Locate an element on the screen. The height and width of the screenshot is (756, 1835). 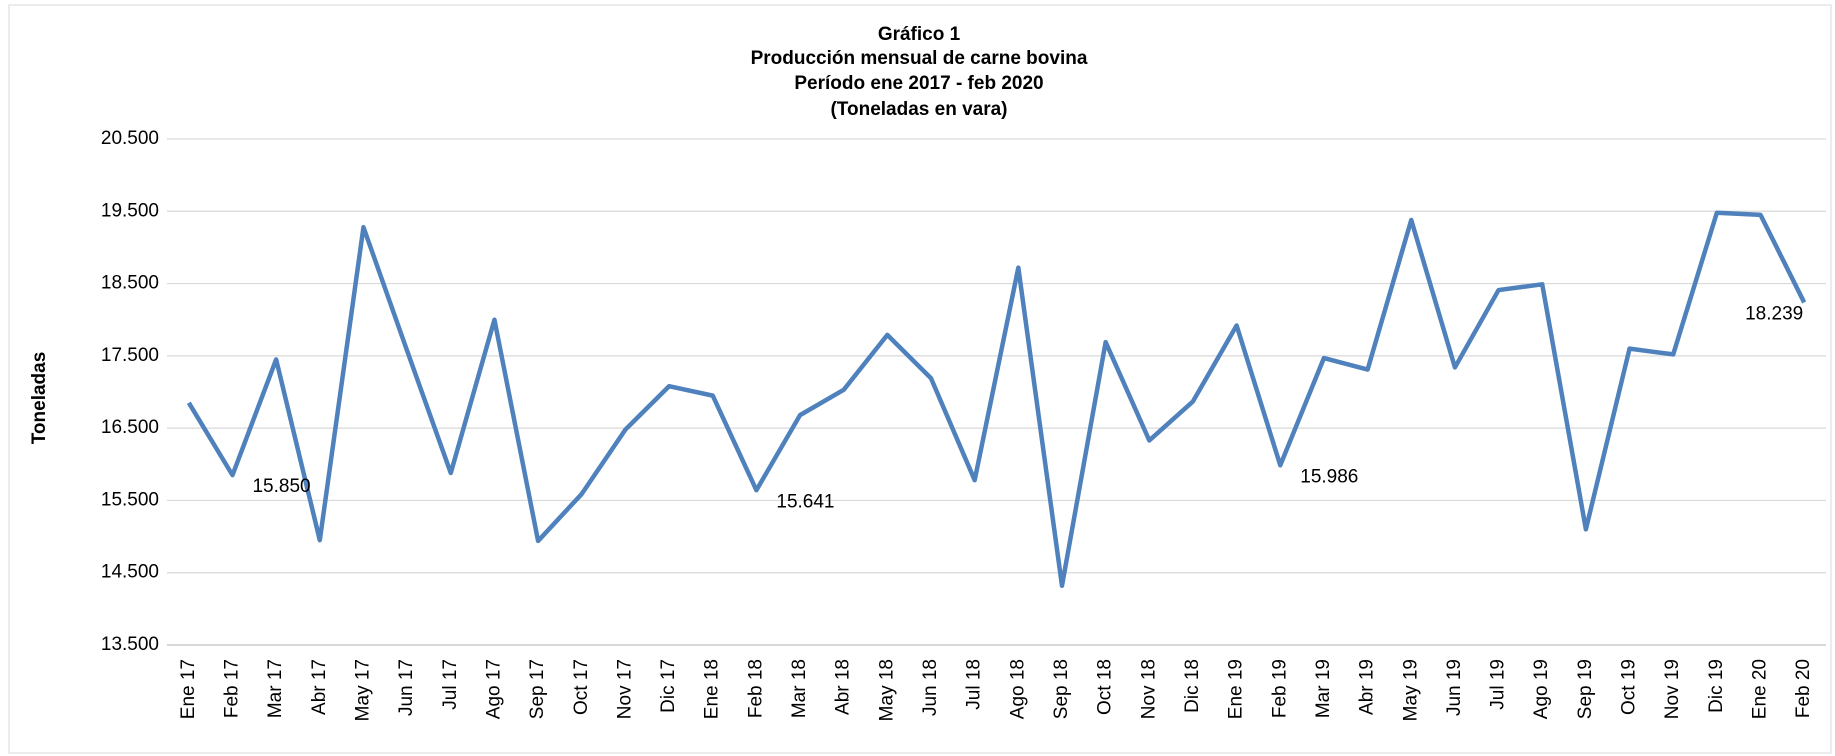
chart-title: Producción mensual de carne bovina is located at coordinates (919, 58).